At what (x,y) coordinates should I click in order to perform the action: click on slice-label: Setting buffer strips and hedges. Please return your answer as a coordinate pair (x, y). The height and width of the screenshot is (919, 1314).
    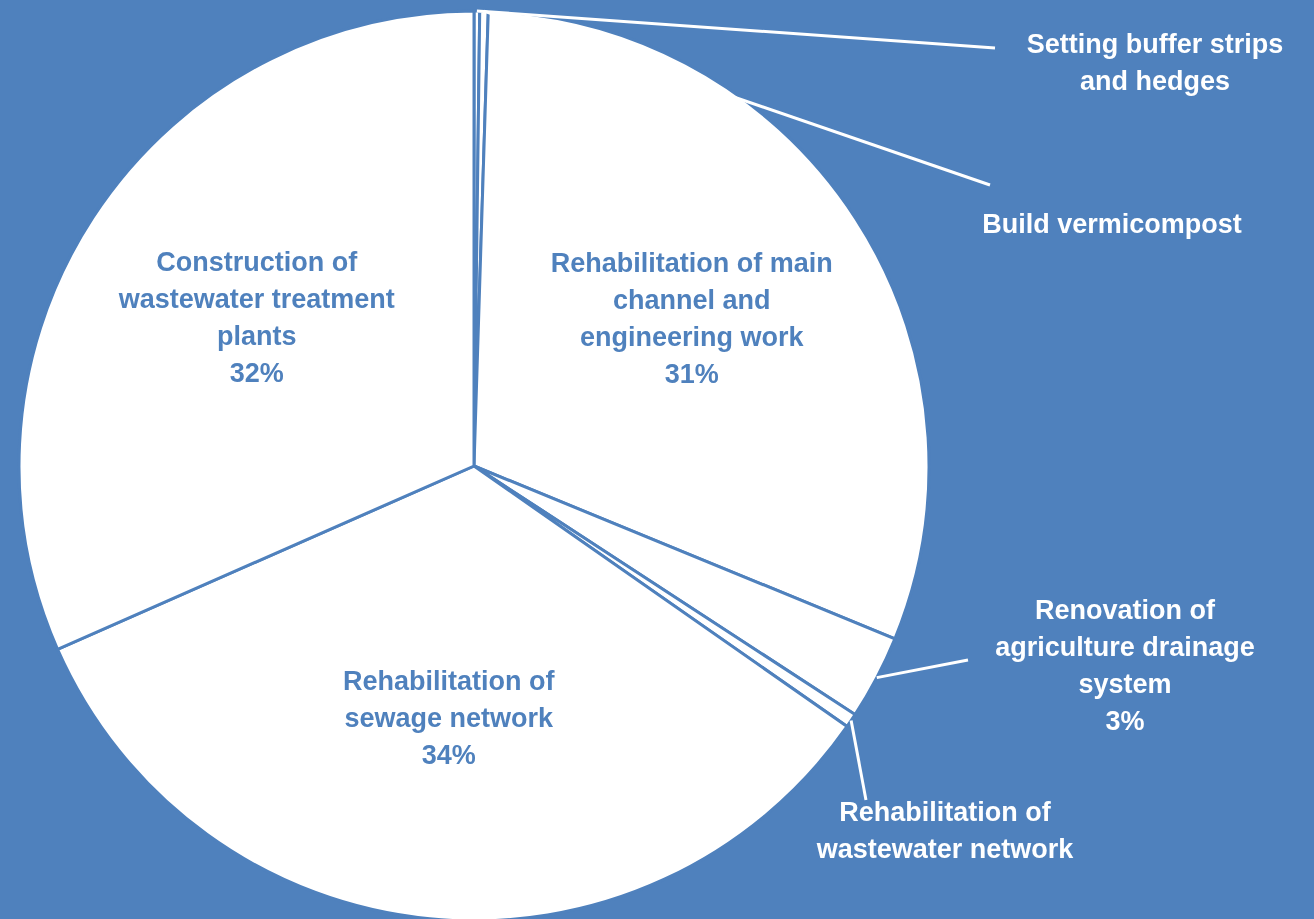
    Looking at the image, I should click on (1155, 62).